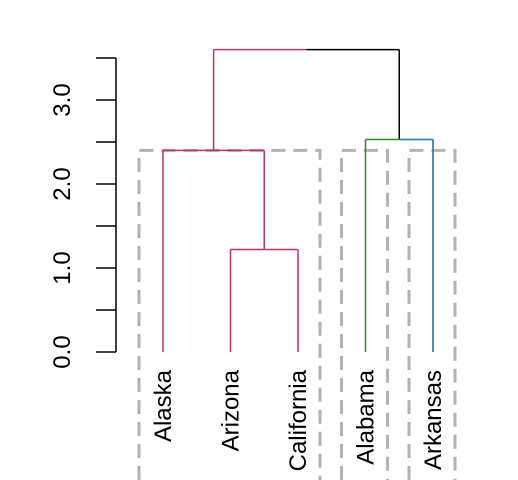  I want to click on y-tick-label-0: 0.0, so click(62, 351).